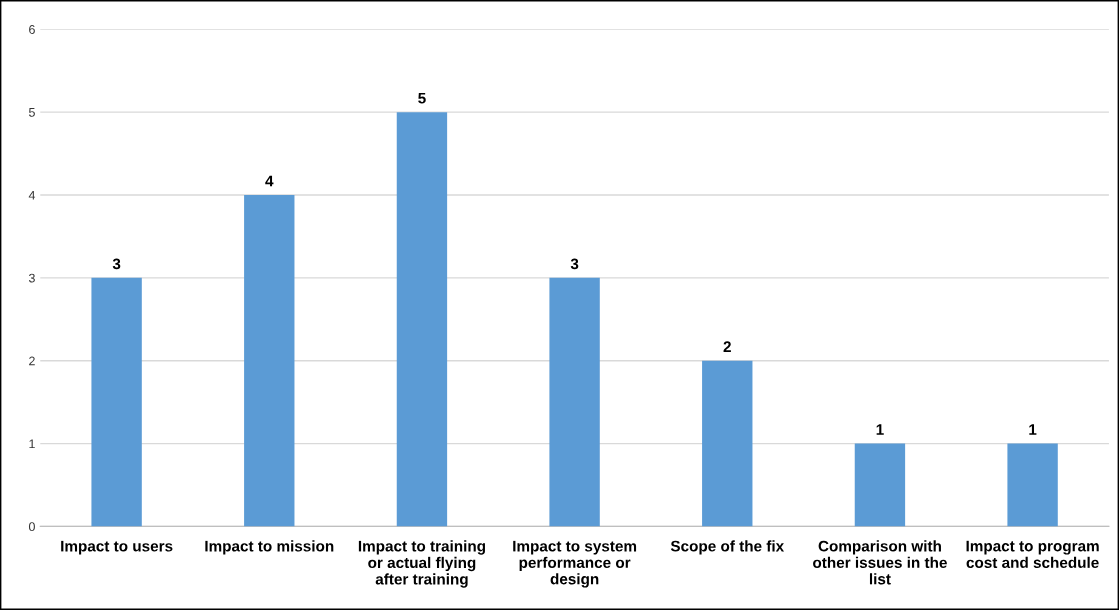 The height and width of the screenshot is (610, 1119). What do you see at coordinates (117, 547) in the screenshot?
I see `x-tick-label: Impact to users` at bounding box center [117, 547].